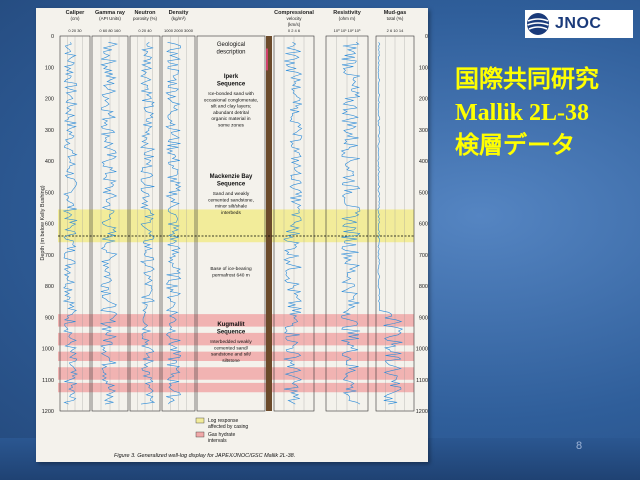 Image resolution: width=640 pixels, height=480 pixels. I want to click on sequence-desc-1-3: interbeds, so click(231, 213).